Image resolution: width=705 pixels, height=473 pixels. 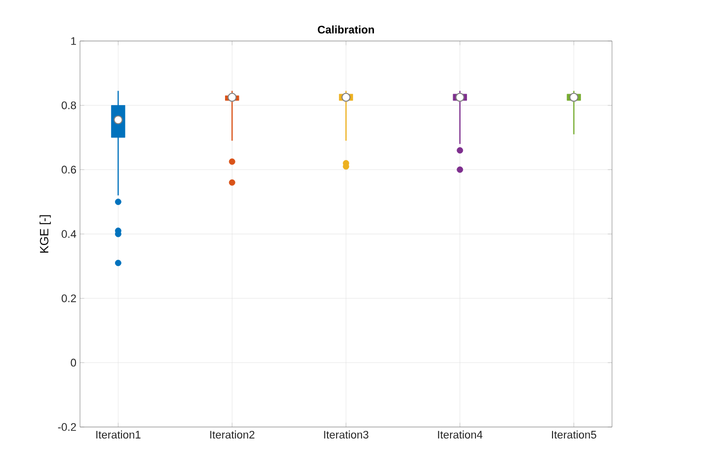 What do you see at coordinates (69, 298) in the screenshot?
I see `y-tick-label: 0.2` at bounding box center [69, 298].